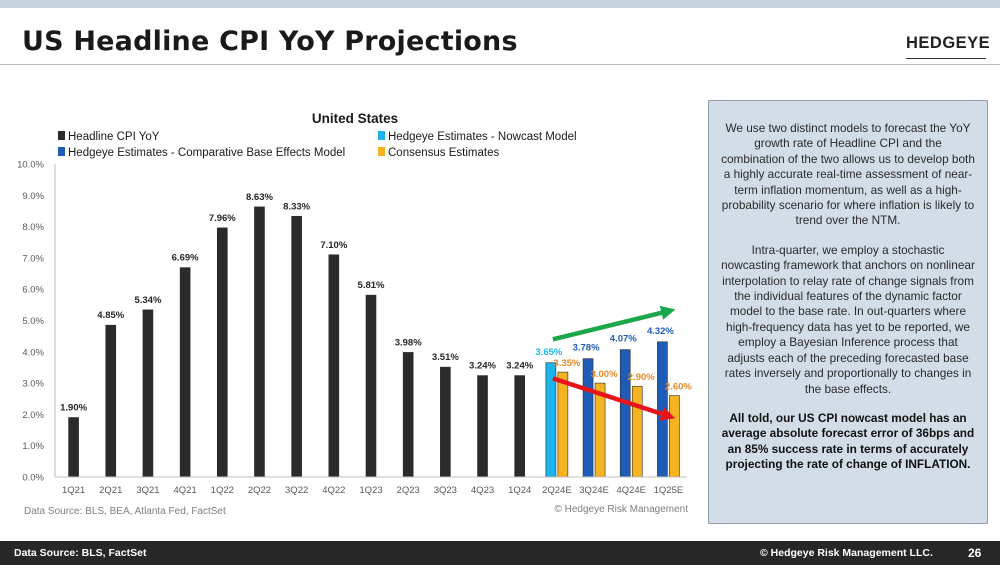  I want to click on bar-value-label: 1.90%, so click(73, 408).